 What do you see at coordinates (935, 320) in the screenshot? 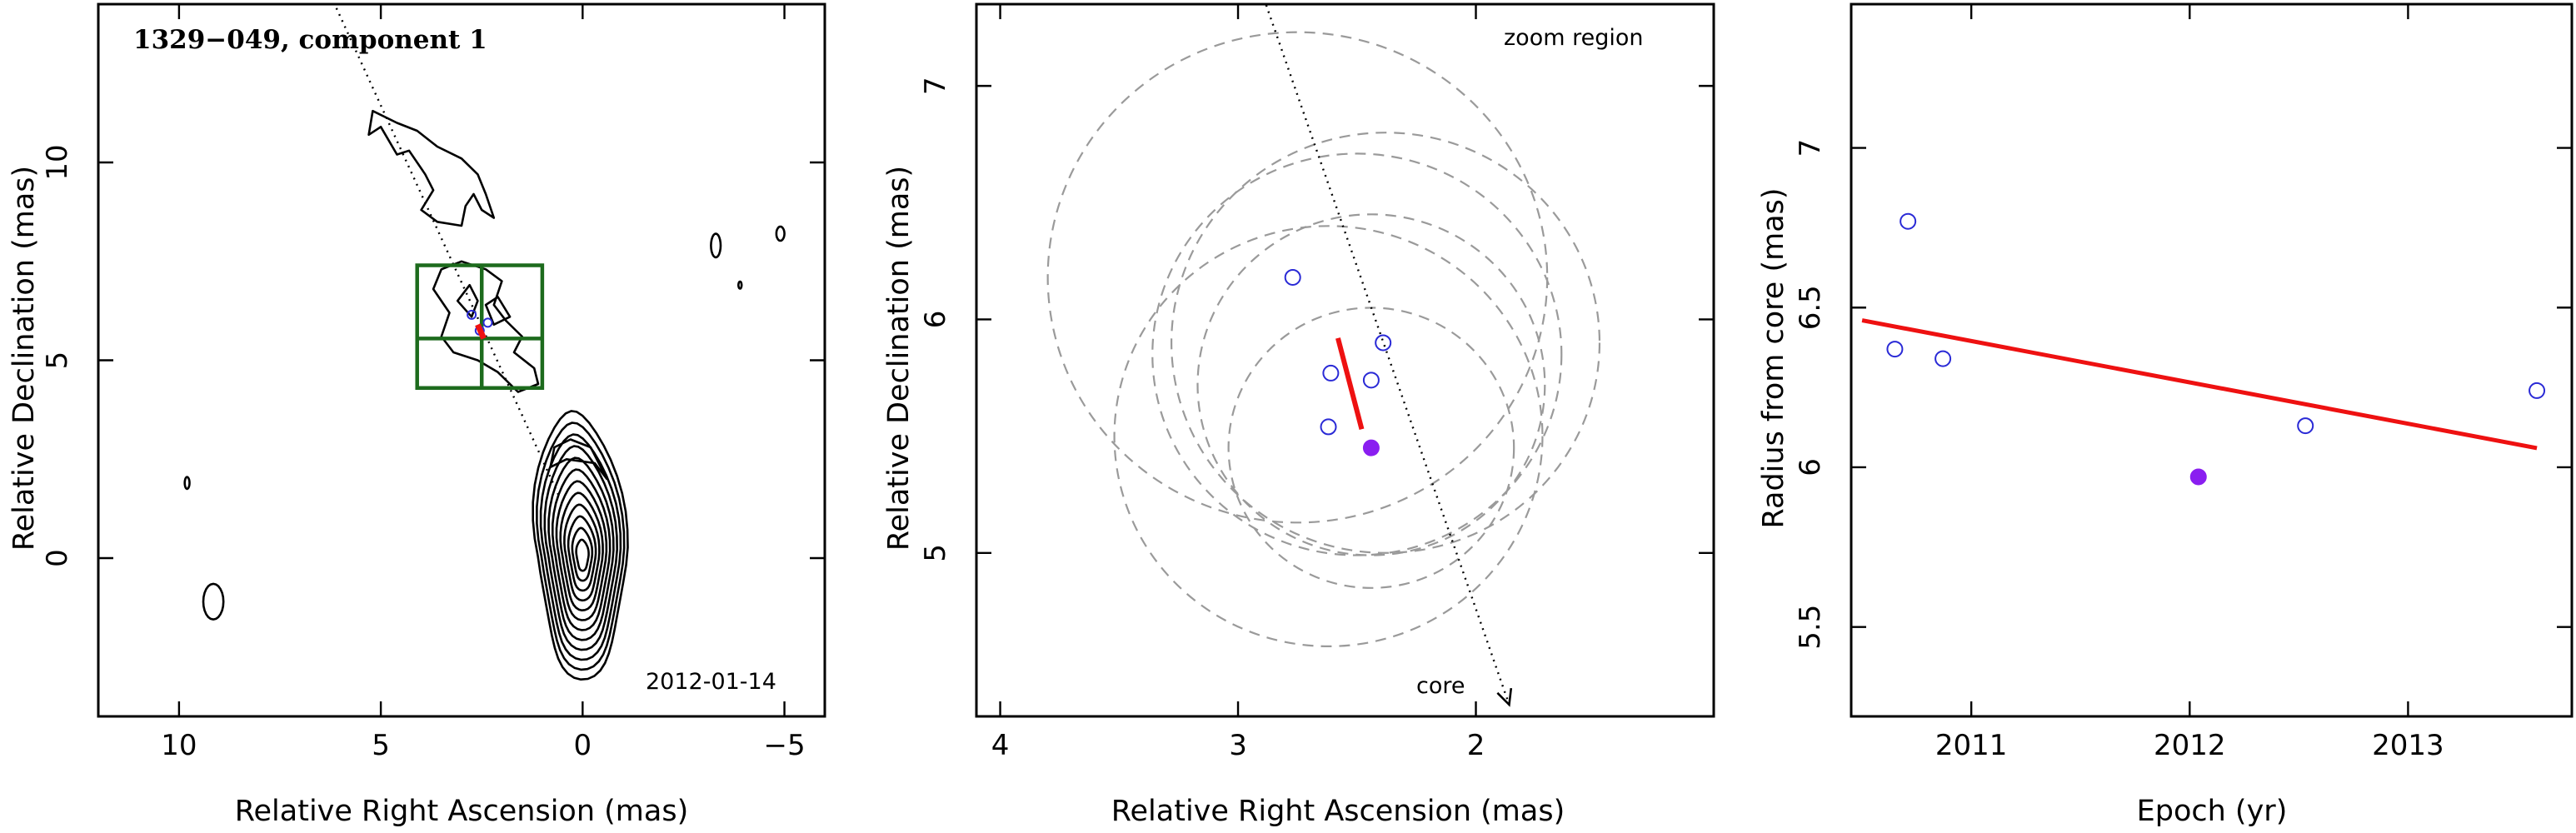
I see `panel2-ytick-label: 6` at bounding box center [935, 320].